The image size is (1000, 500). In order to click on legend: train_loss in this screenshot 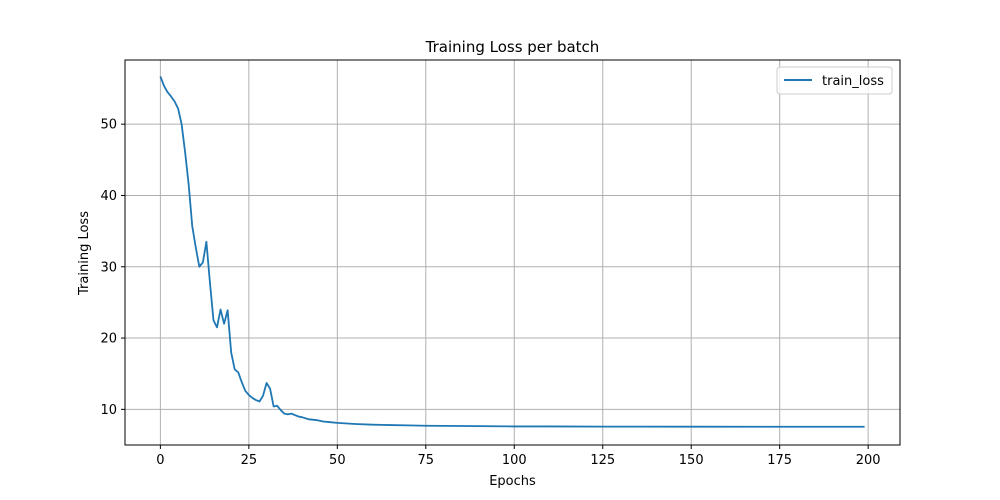, I will do `click(834, 80)`.